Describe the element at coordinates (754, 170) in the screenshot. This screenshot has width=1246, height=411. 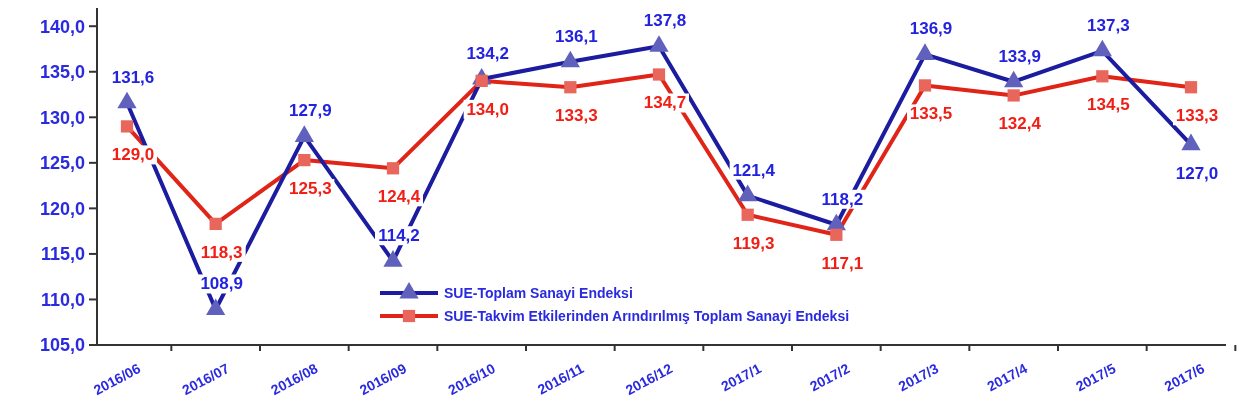
I see `data-label: 121,4` at that location.